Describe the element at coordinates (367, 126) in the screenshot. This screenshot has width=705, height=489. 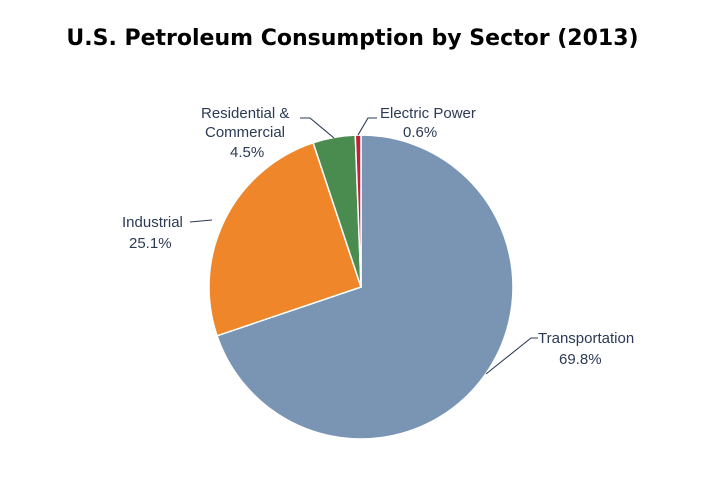
I see `leader-line-electric` at that location.